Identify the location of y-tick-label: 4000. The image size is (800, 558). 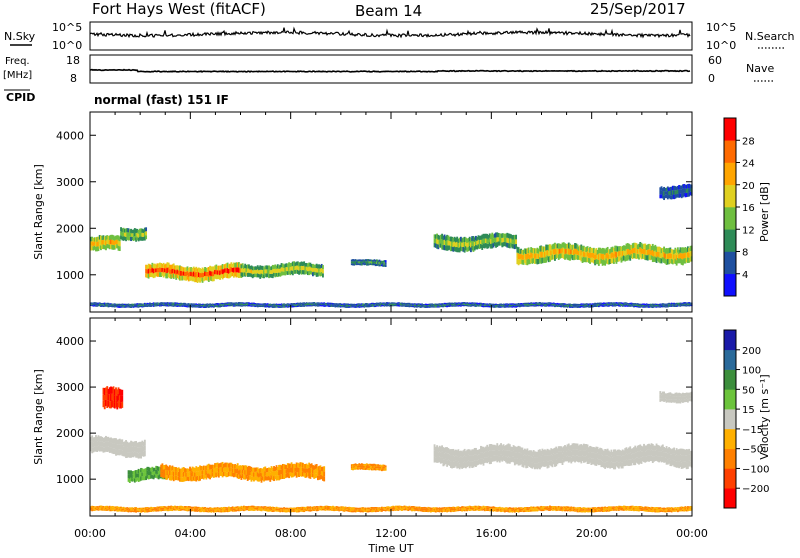
(70, 135).